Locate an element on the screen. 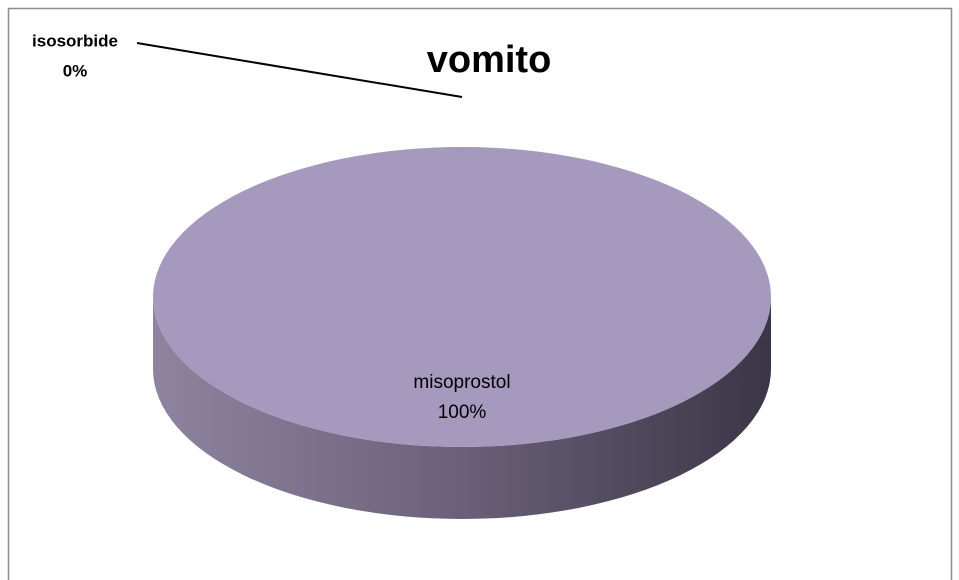 The width and height of the screenshot is (959, 580). chart-title: vomito is located at coordinates (489, 60).